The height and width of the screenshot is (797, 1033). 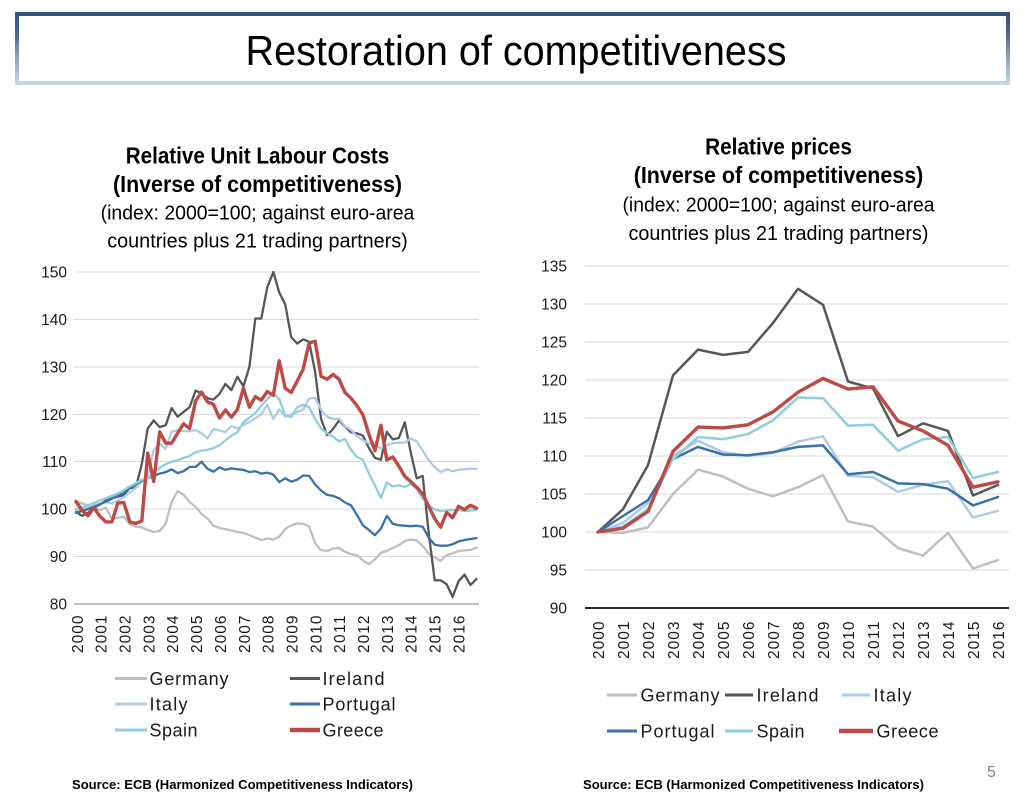 I want to click on svg-text: Relative Unit Labour Costs, so click(x=258, y=156).